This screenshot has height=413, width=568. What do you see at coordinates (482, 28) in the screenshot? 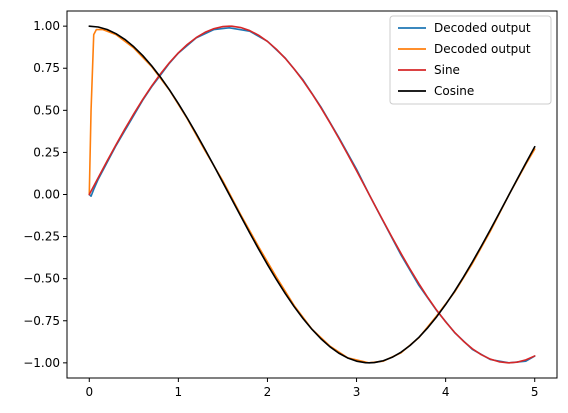
I see `legend-label-1: Decoded output` at bounding box center [482, 28].